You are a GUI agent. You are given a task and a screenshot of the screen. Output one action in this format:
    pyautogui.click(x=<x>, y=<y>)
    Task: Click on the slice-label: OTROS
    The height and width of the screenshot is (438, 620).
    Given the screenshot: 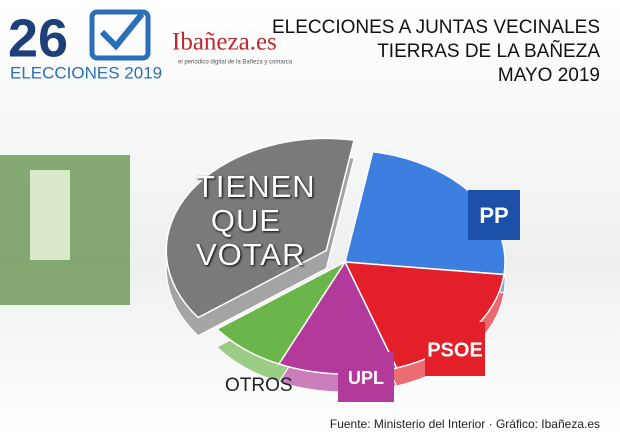 What is the action you would take?
    pyautogui.click(x=259, y=385)
    